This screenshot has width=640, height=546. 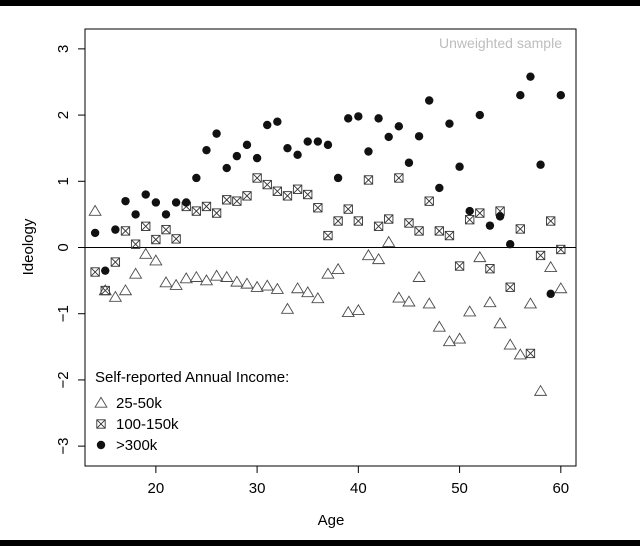 What do you see at coordinates (331, 520) in the screenshot?
I see `x-axis-label: Age` at bounding box center [331, 520].